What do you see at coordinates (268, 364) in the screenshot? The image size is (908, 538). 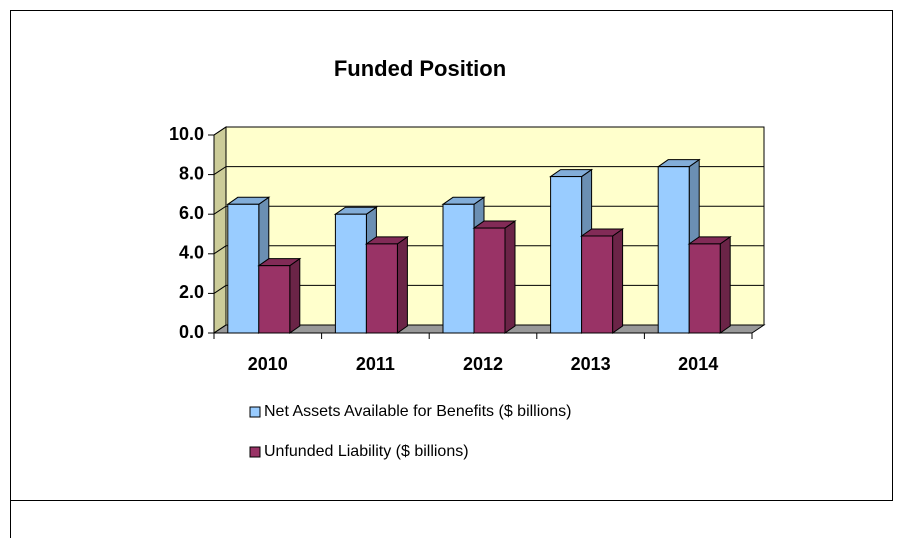 I see `x-tick-label: 2010` at bounding box center [268, 364].